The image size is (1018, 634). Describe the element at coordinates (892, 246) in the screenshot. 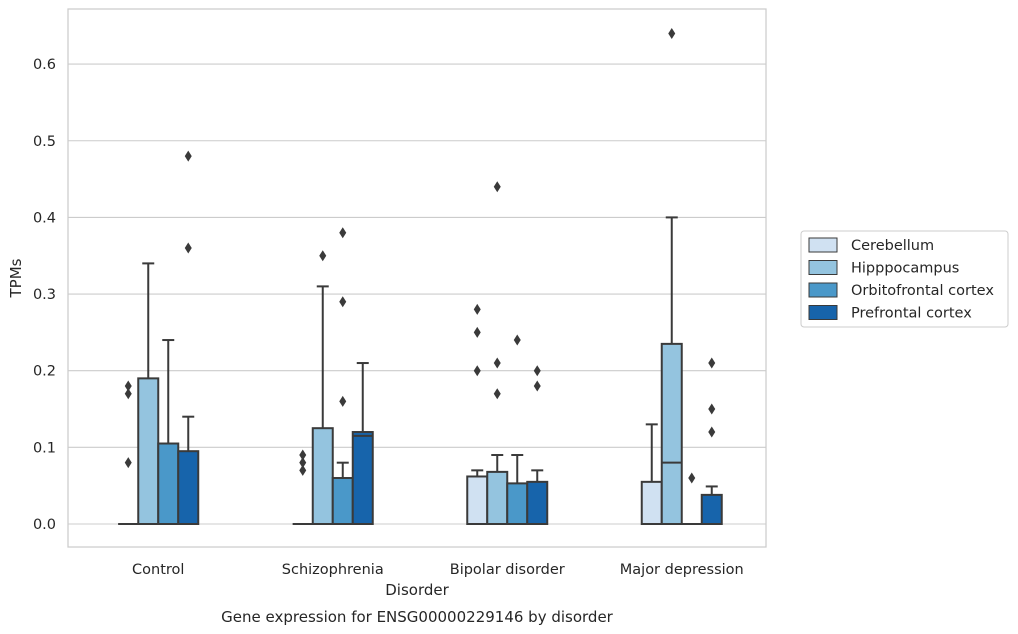

I see `legend-label: Cerebellum` at that location.